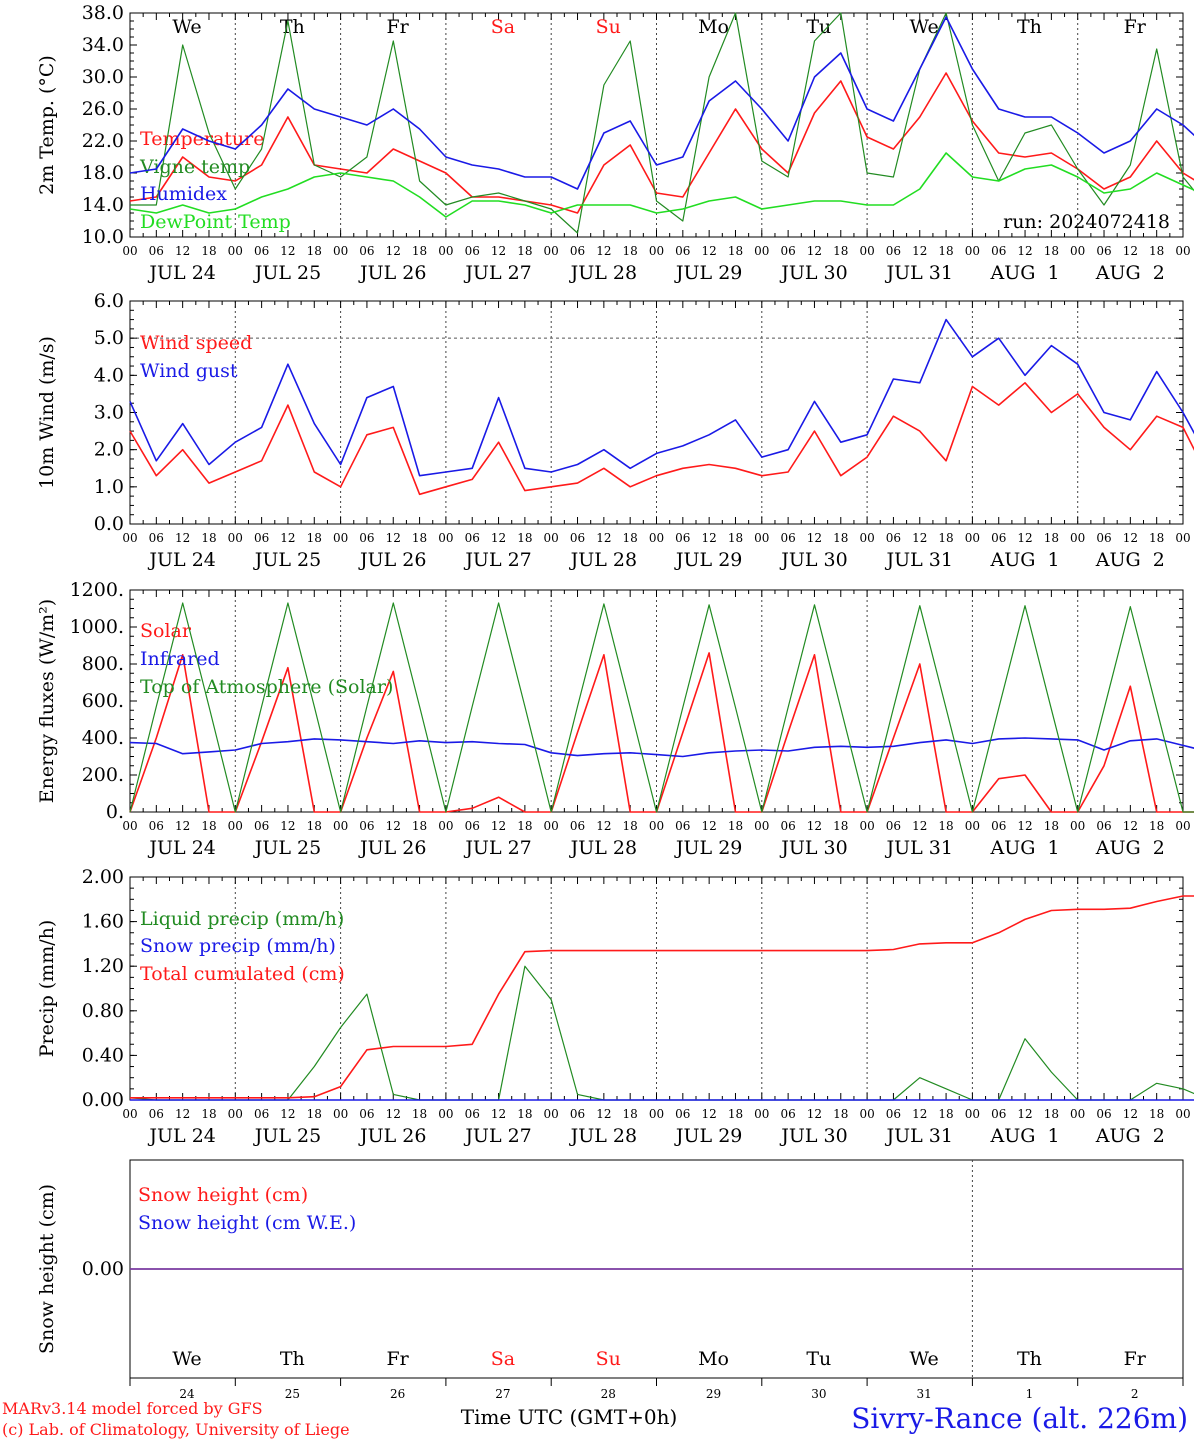 The width and height of the screenshot is (1194, 1440). What do you see at coordinates (1135, 1394) in the screenshot?
I see `day-number: 2` at bounding box center [1135, 1394].